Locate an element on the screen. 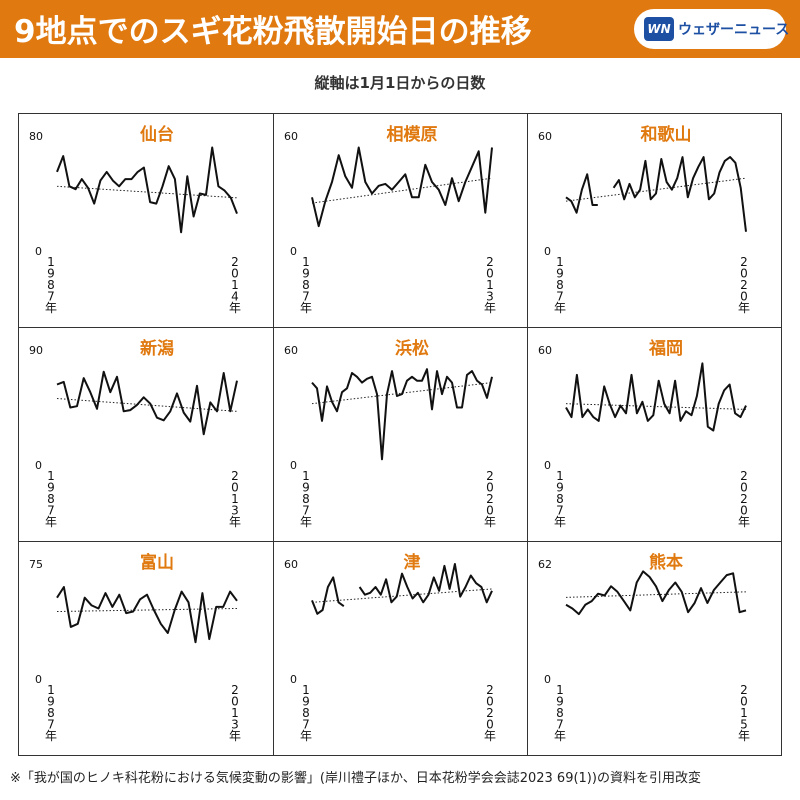  chart-title: 福岡 is located at coordinates (665, 348).